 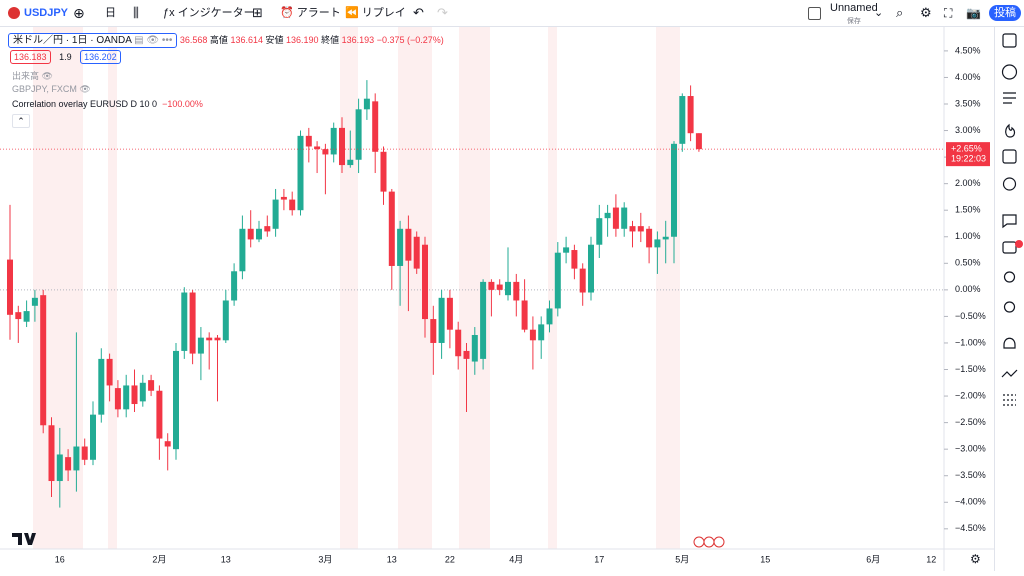 What do you see at coordinates (1009, 40) in the screenshot?
I see `watchlist-icon` at bounding box center [1009, 40].